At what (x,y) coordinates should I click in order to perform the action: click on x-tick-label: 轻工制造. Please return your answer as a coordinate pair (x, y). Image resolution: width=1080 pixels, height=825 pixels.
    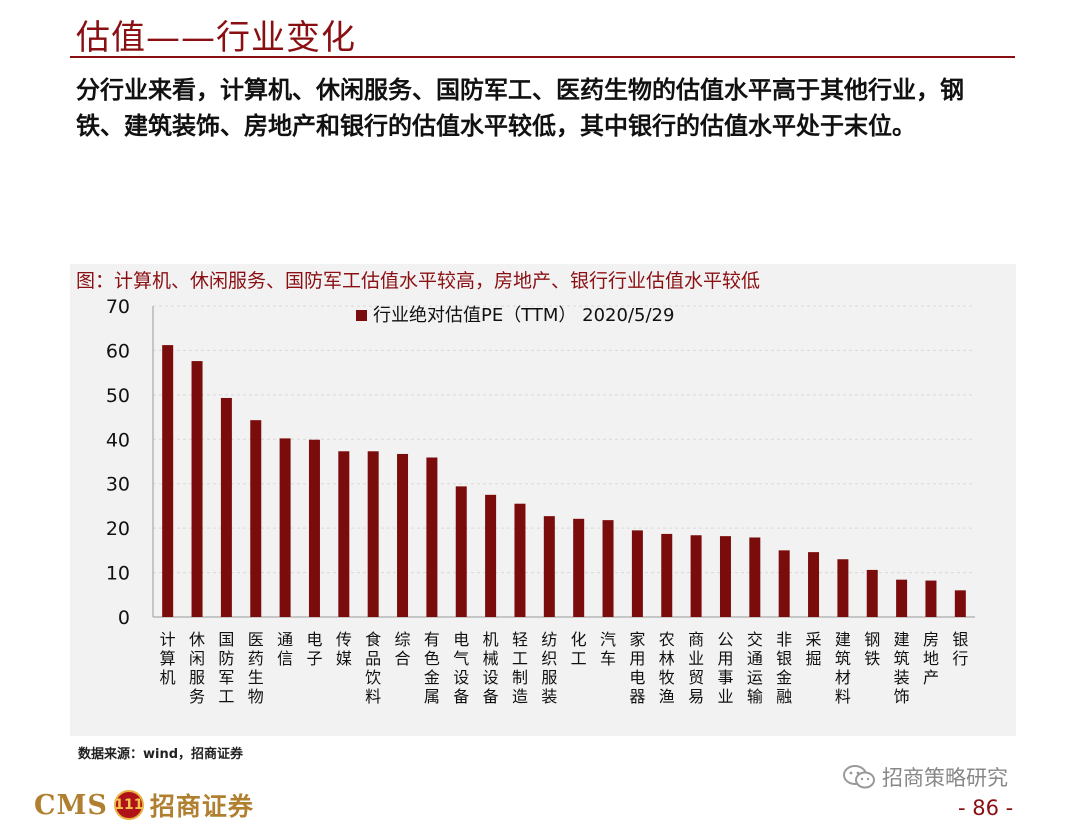
    Looking at the image, I should click on (520, 668).